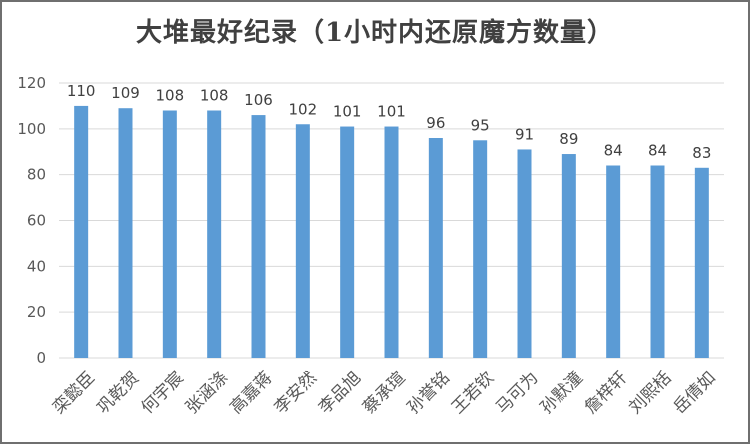 This screenshot has height=446, width=750. I want to click on category-label: 孙默潼, so click(562, 393).